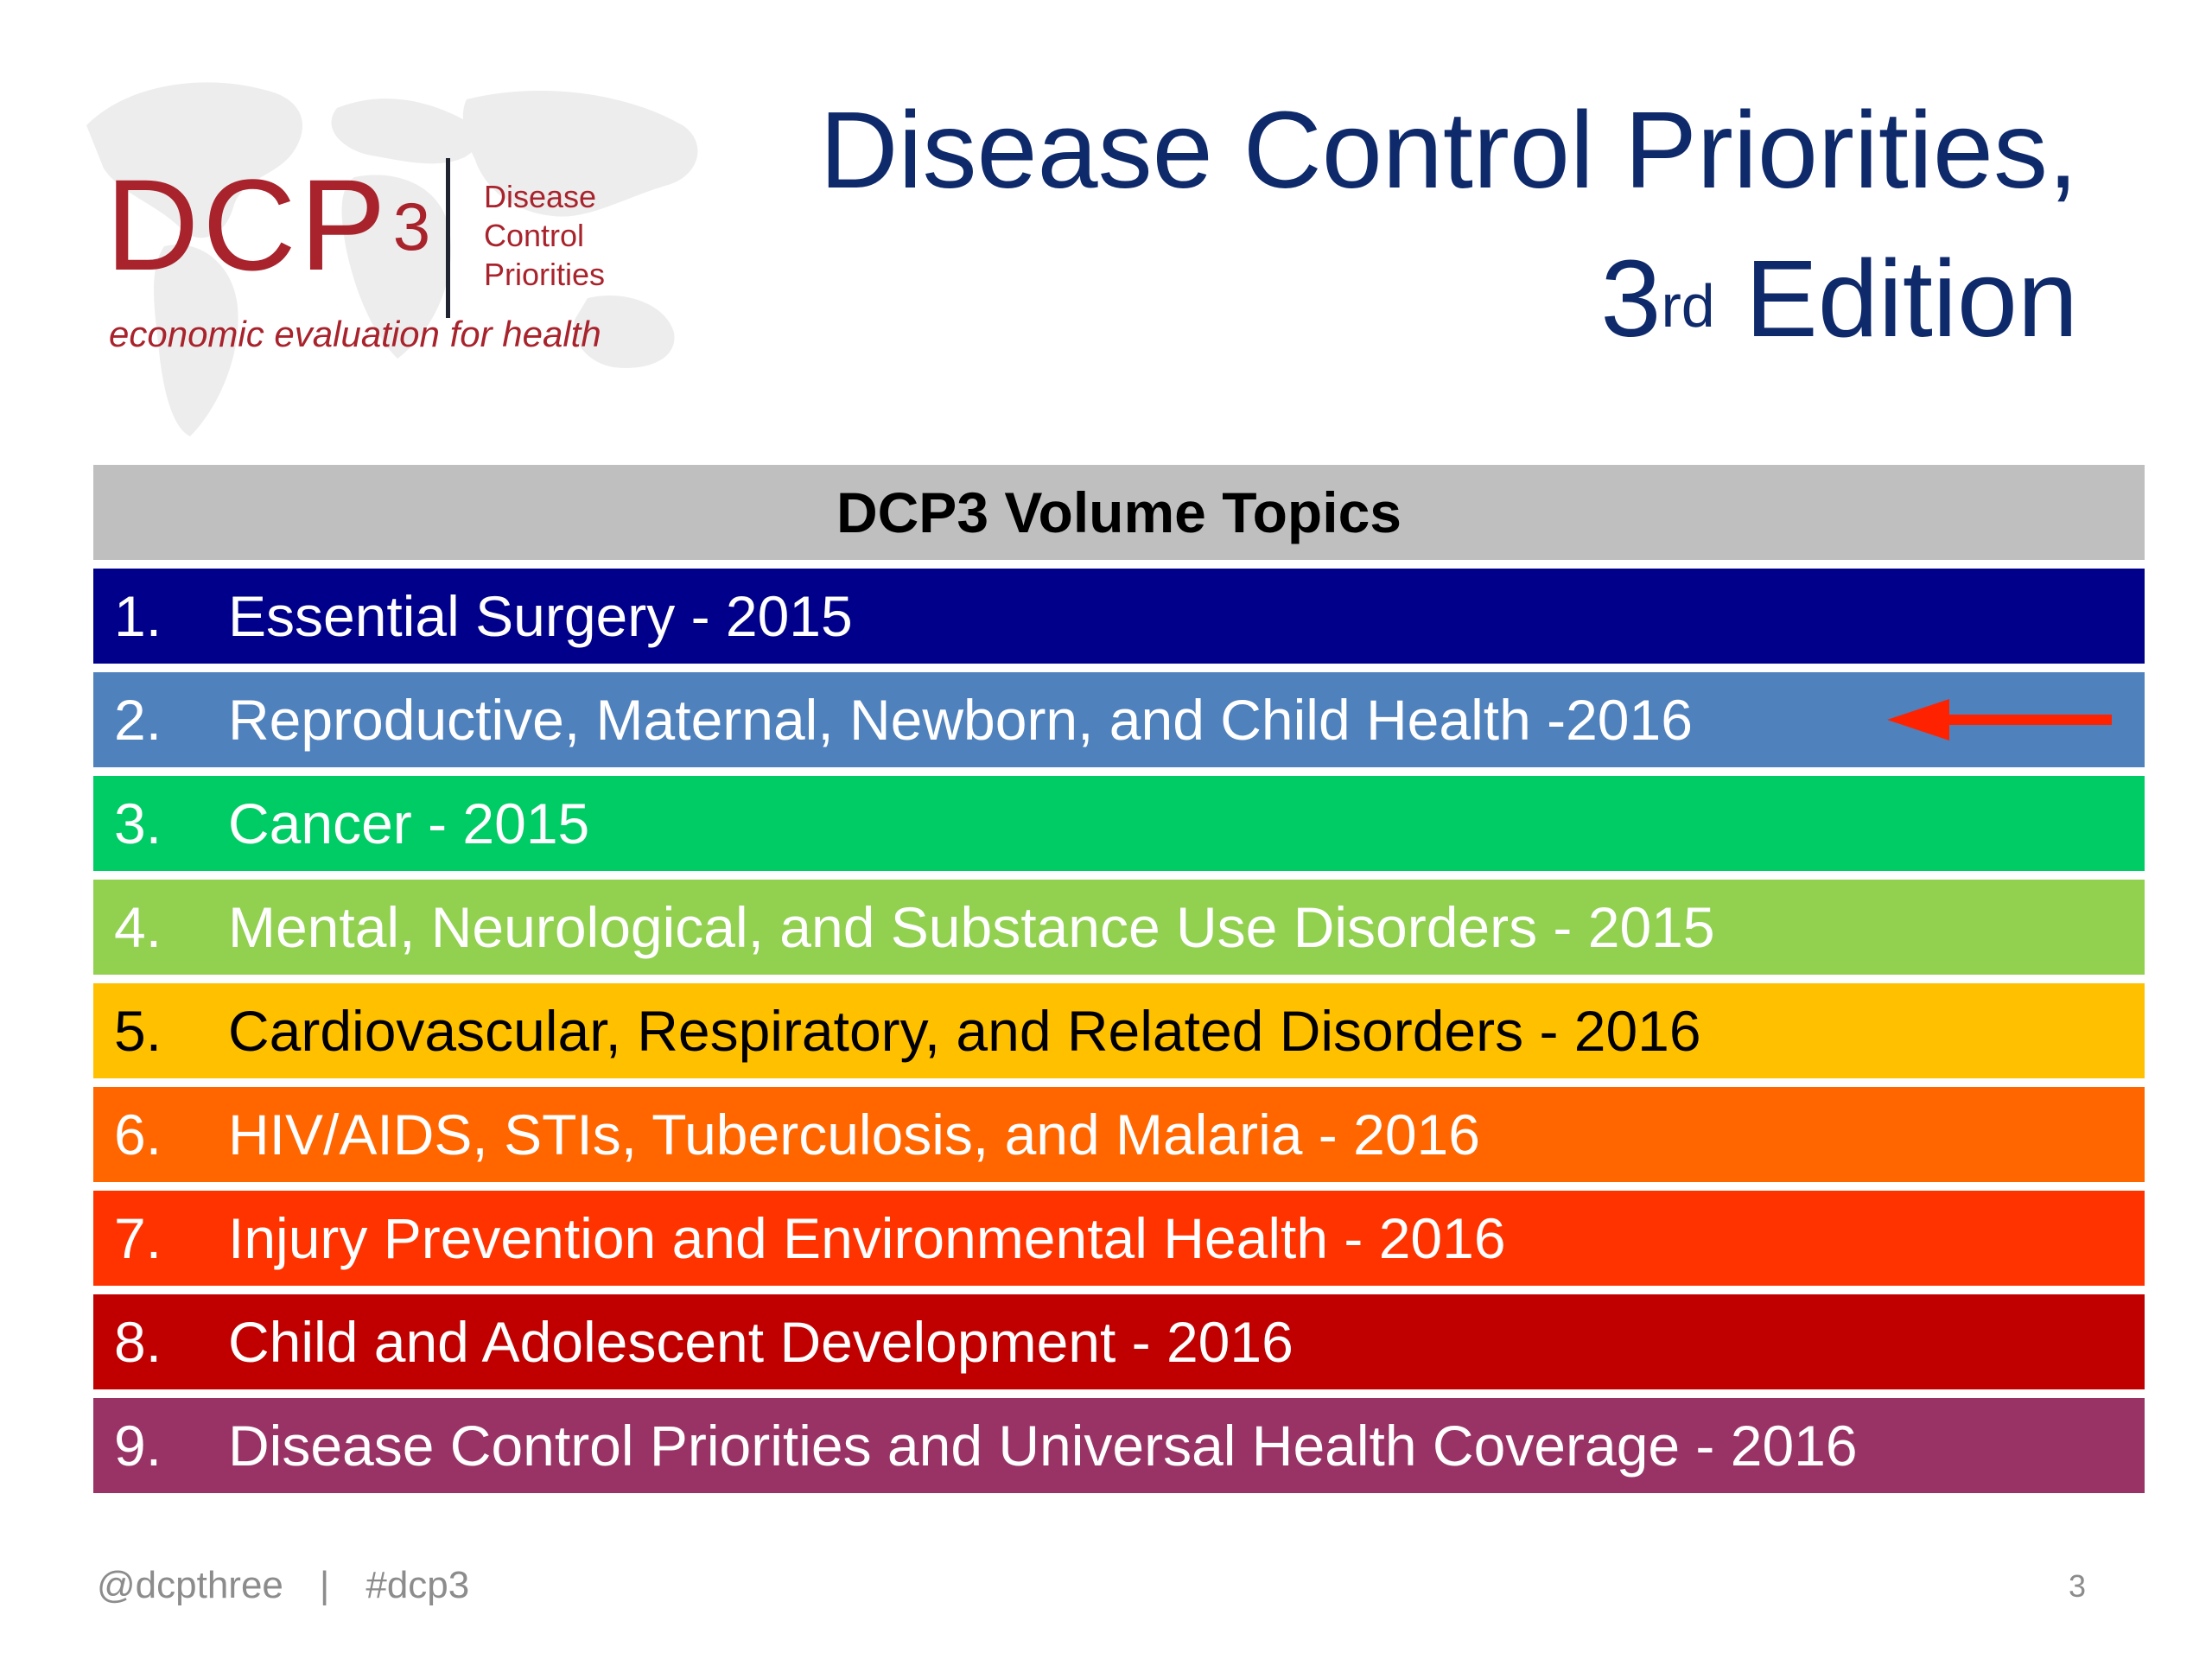  Describe the element at coordinates (1999, 720) in the screenshot. I see `arrow-left-icon` at that location.